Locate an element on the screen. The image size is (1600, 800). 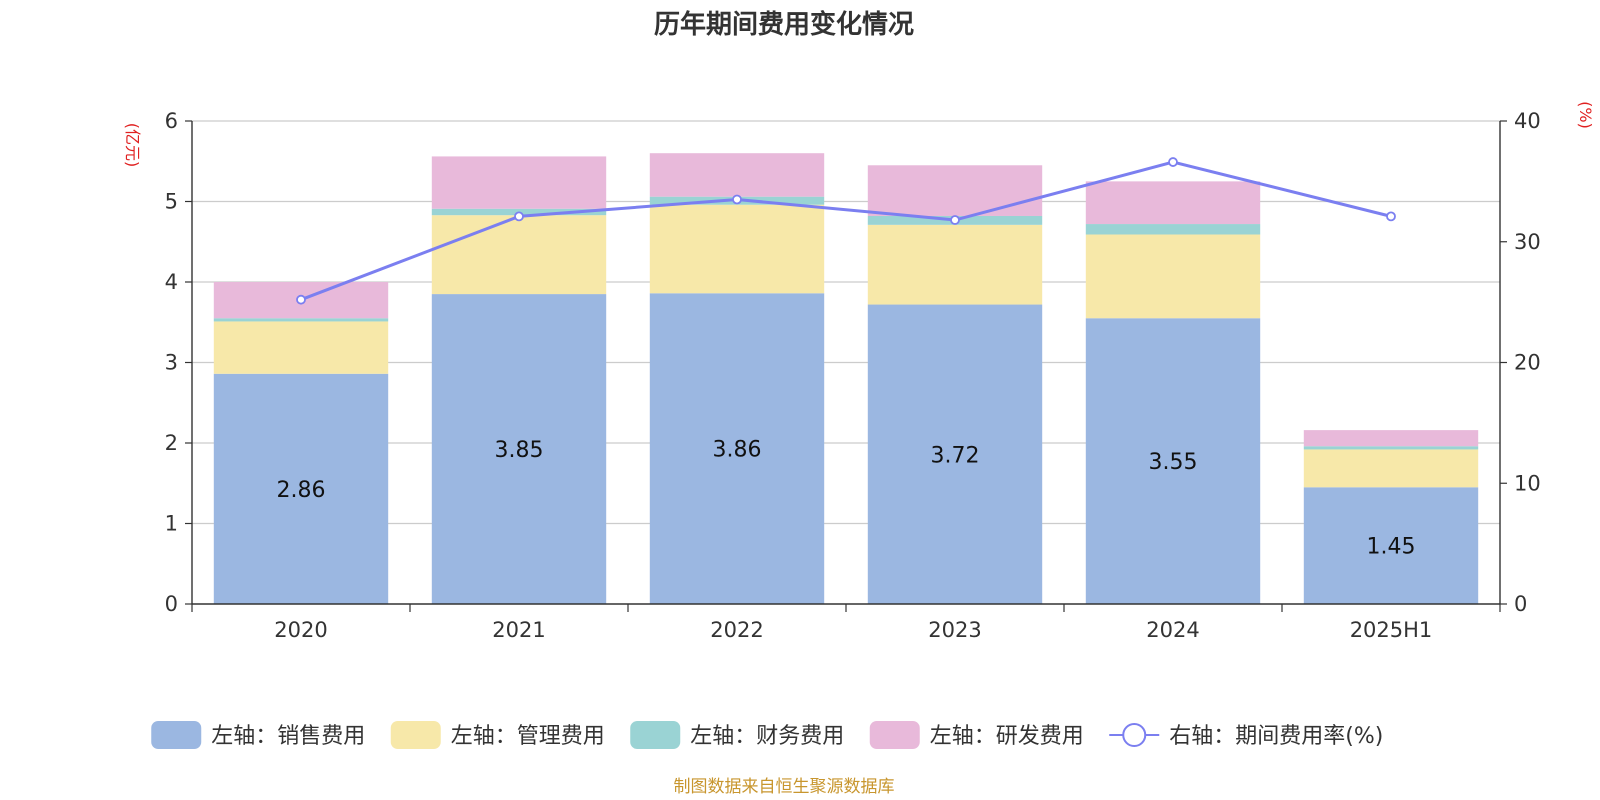
right-axis-tick-label: 10 is located at coordinates (1527, 483).